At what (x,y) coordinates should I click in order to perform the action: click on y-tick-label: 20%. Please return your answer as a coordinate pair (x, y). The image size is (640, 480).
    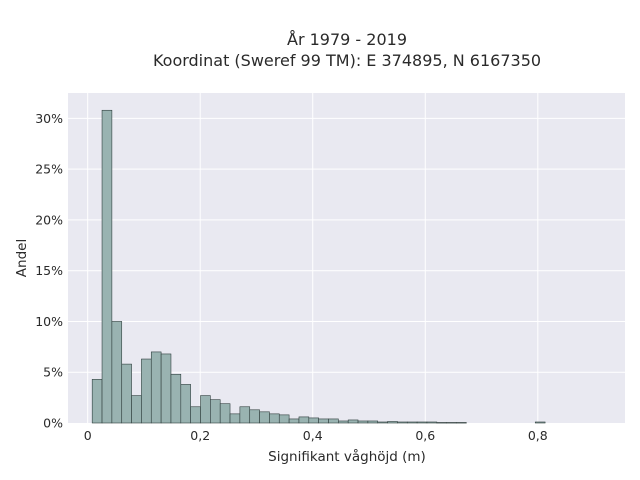
    Looking at the image, I should click on (49, 219).